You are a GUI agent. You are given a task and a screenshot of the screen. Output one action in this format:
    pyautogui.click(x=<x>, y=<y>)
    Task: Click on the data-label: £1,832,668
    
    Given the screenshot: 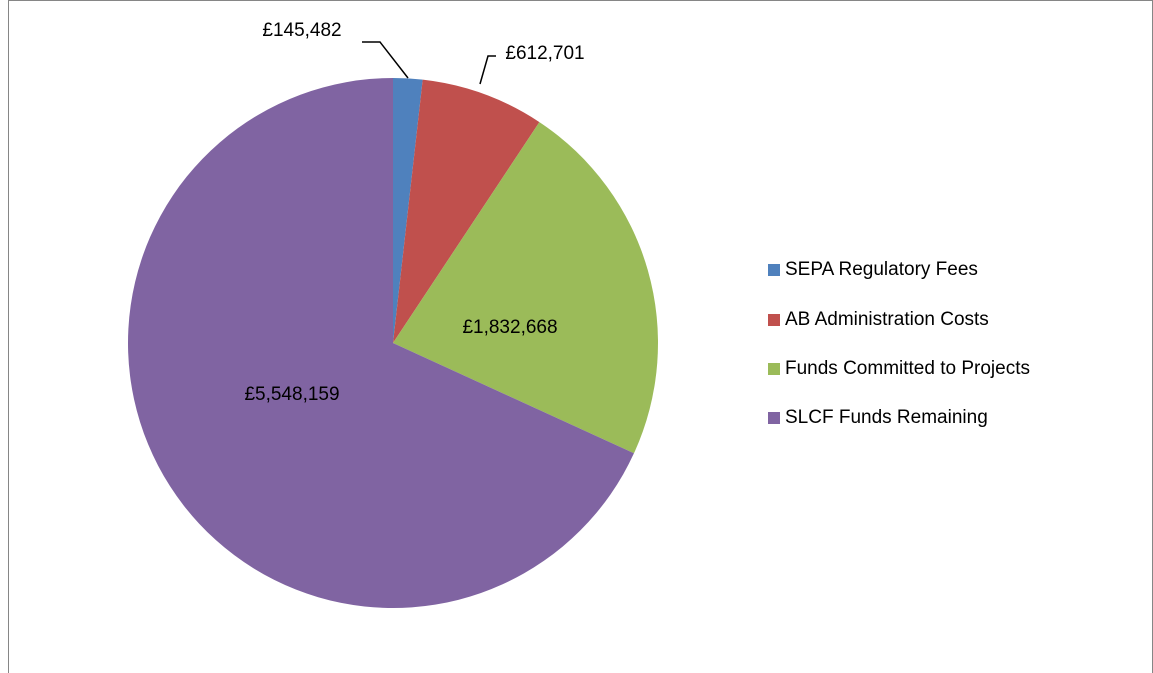 What is the action you would take?
    pyautogui.click(x=509, y=327)
    